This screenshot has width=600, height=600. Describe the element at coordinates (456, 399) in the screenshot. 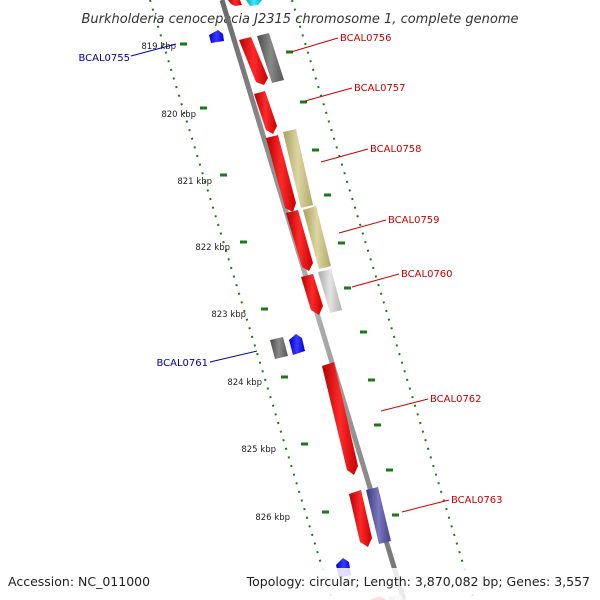

I see `gene-label-bcal0762: BCAL0762` at that location.